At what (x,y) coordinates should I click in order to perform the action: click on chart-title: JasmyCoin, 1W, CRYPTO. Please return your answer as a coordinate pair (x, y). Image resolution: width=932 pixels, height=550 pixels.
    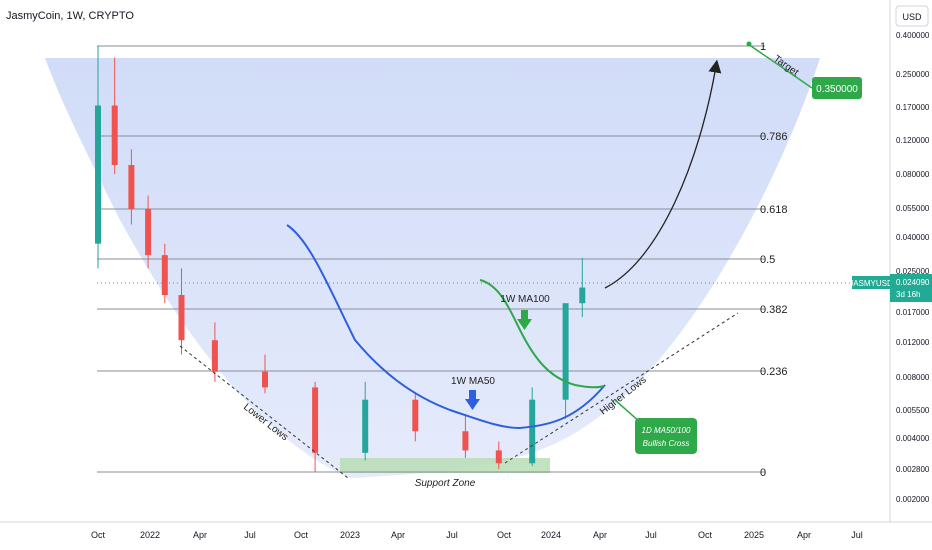
    Looking at the image, I should click on (70, 16).